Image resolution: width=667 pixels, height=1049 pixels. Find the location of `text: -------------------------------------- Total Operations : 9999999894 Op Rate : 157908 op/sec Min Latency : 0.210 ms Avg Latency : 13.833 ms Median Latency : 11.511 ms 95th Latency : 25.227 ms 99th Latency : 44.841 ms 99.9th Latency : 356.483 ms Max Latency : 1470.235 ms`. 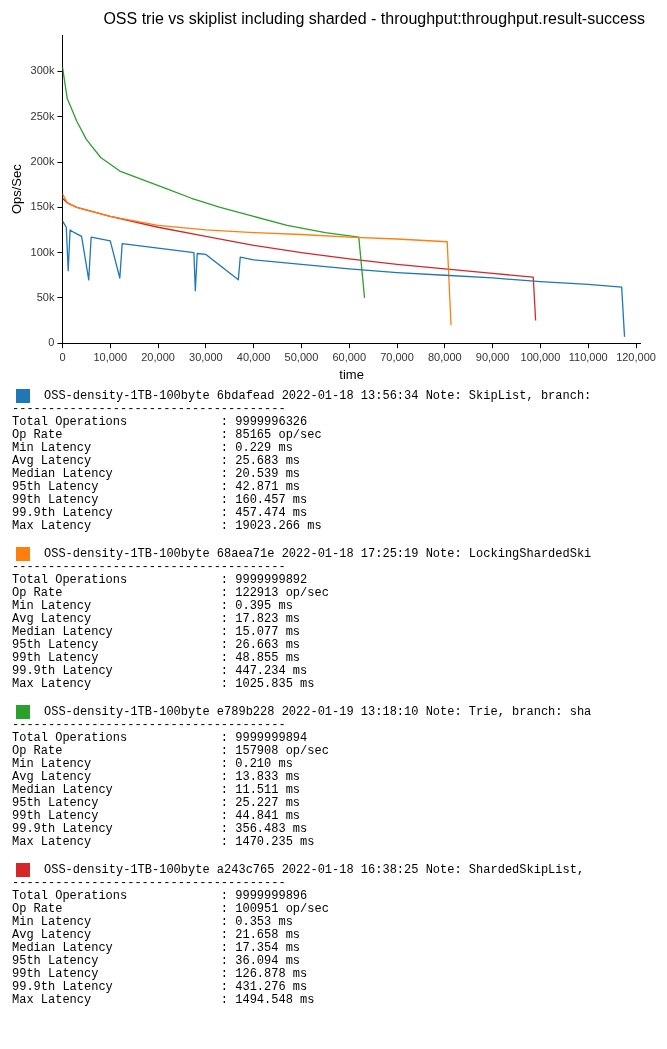

text: -------------------------------------- Total Operations : 9999999894 Op Rate : 157908 op/sec Min Latency : 0.210 ms Avg Latency : 13.833 ms Median Latency : 11.511 ms 95th Latency : 25.227 ms 99th Latency : 44.841 ms 99.9th Latency : 356.483 ms Max Latency : 1470.235 ms is located at coordinates (170, 783).